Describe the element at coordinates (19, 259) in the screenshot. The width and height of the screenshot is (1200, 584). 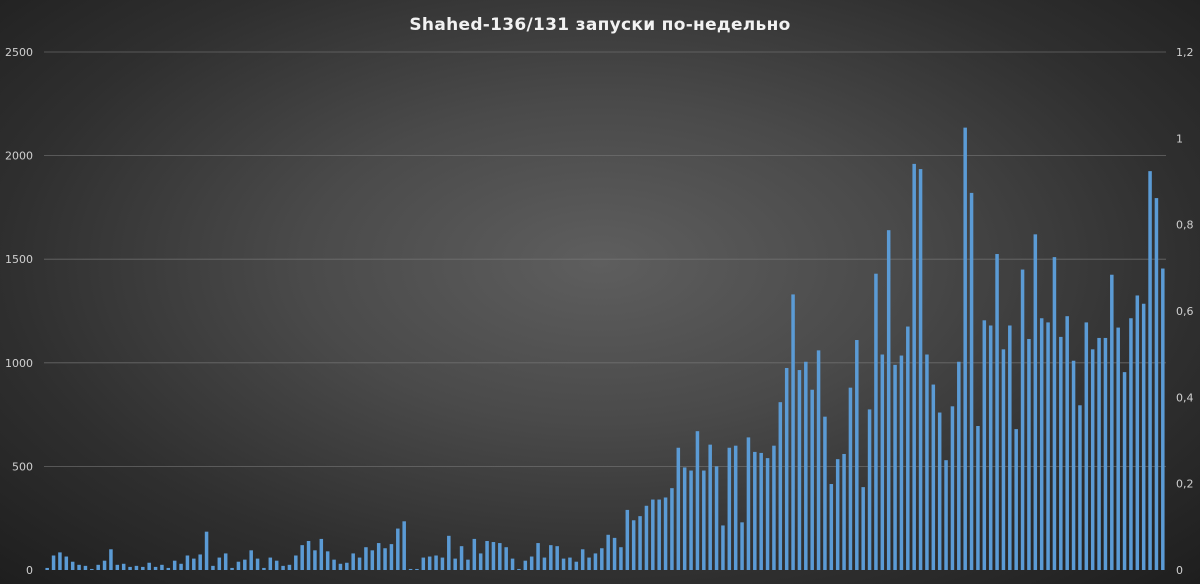
I see `y-tick-label: 1500` at that location.